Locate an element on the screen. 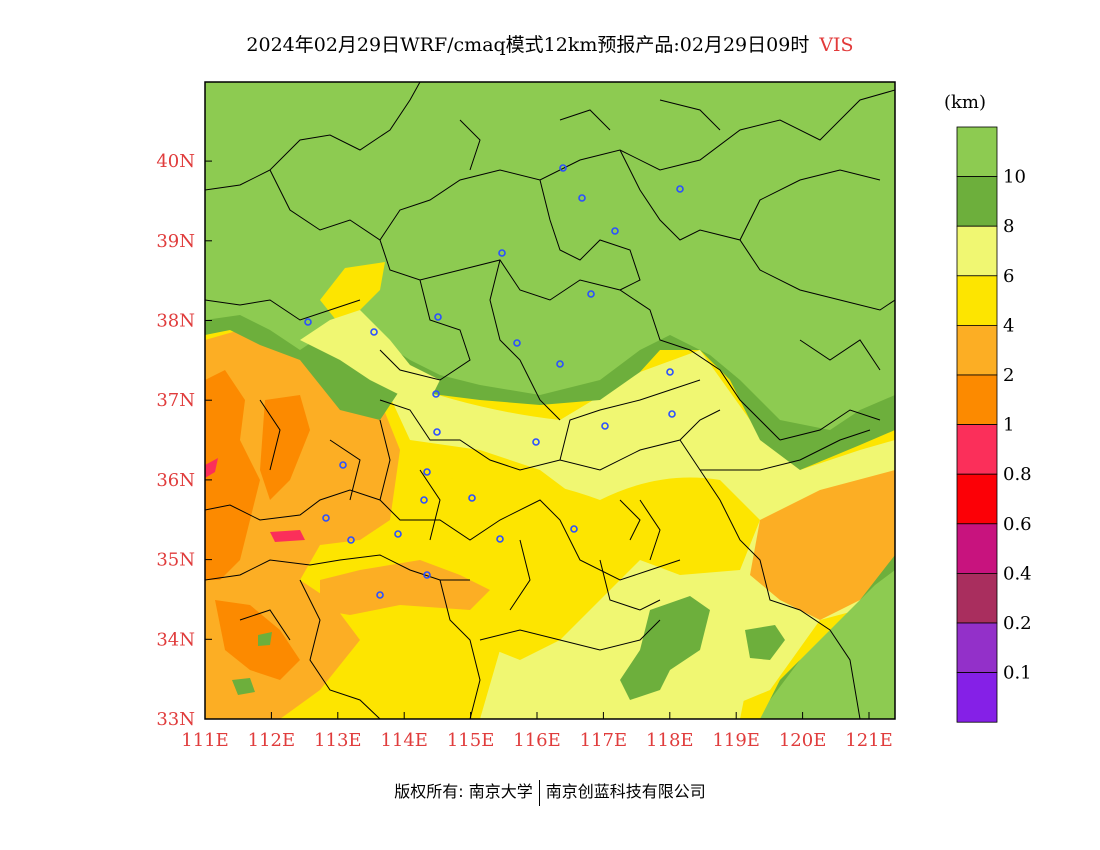  lon-tick-label: 120E is located at coordinates (803, 740).